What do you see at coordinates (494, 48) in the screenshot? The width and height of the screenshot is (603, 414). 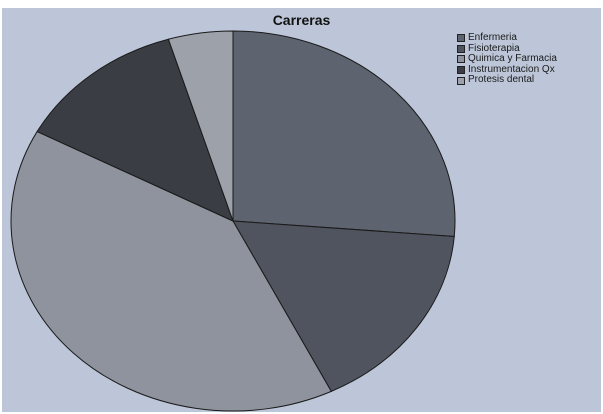 I see `legend-label: Fisioterapia` at bounding box center [494, 48].